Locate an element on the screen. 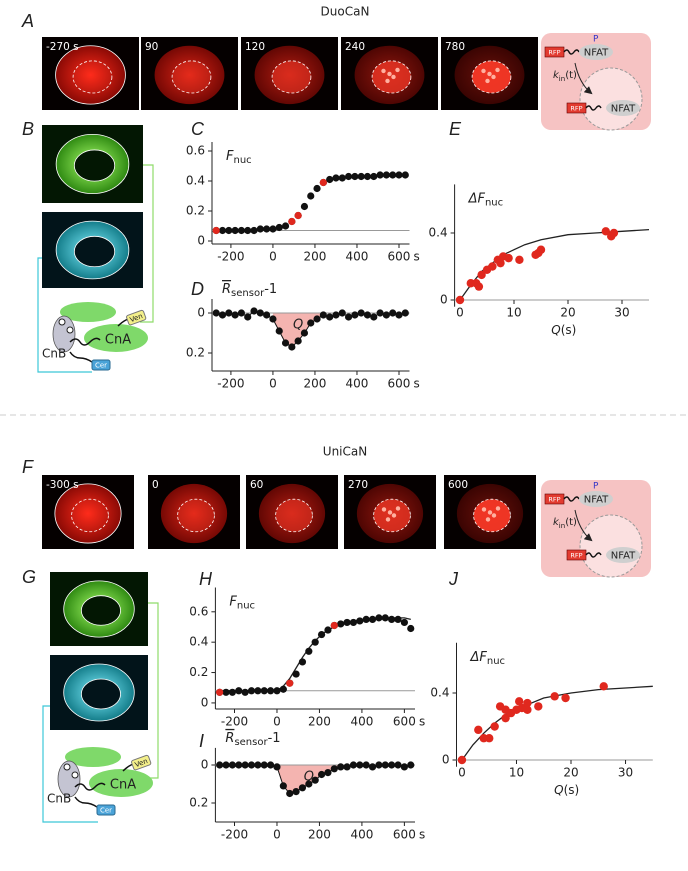 This screenshot has width=688, height=871. y-axis-label: Fnuc is located at coordinates (242, 603).